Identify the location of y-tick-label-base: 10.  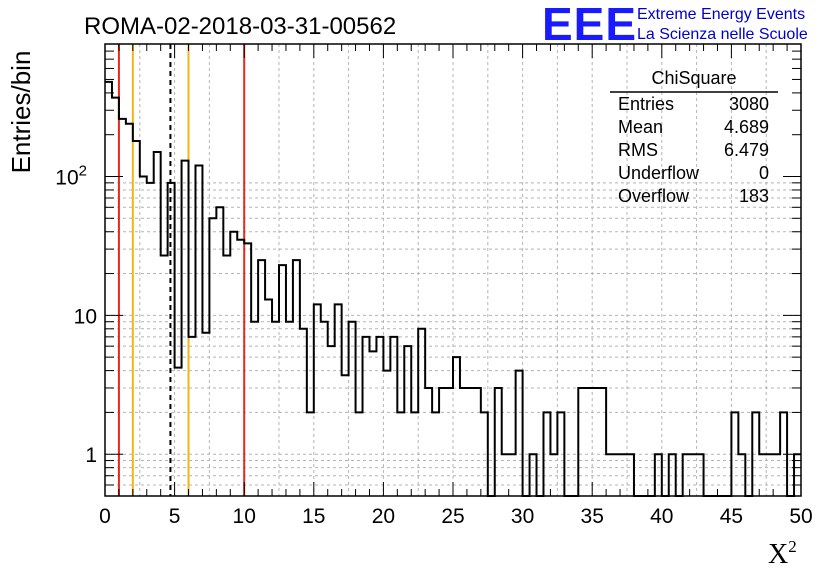
(66, 177).